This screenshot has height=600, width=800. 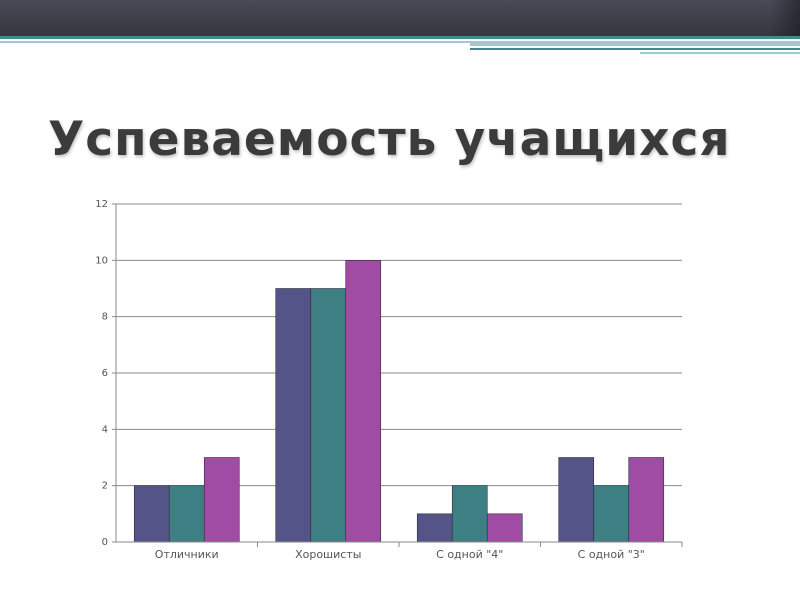 I want to click on category-label: Хорошисты, so click(x=328, y=554).